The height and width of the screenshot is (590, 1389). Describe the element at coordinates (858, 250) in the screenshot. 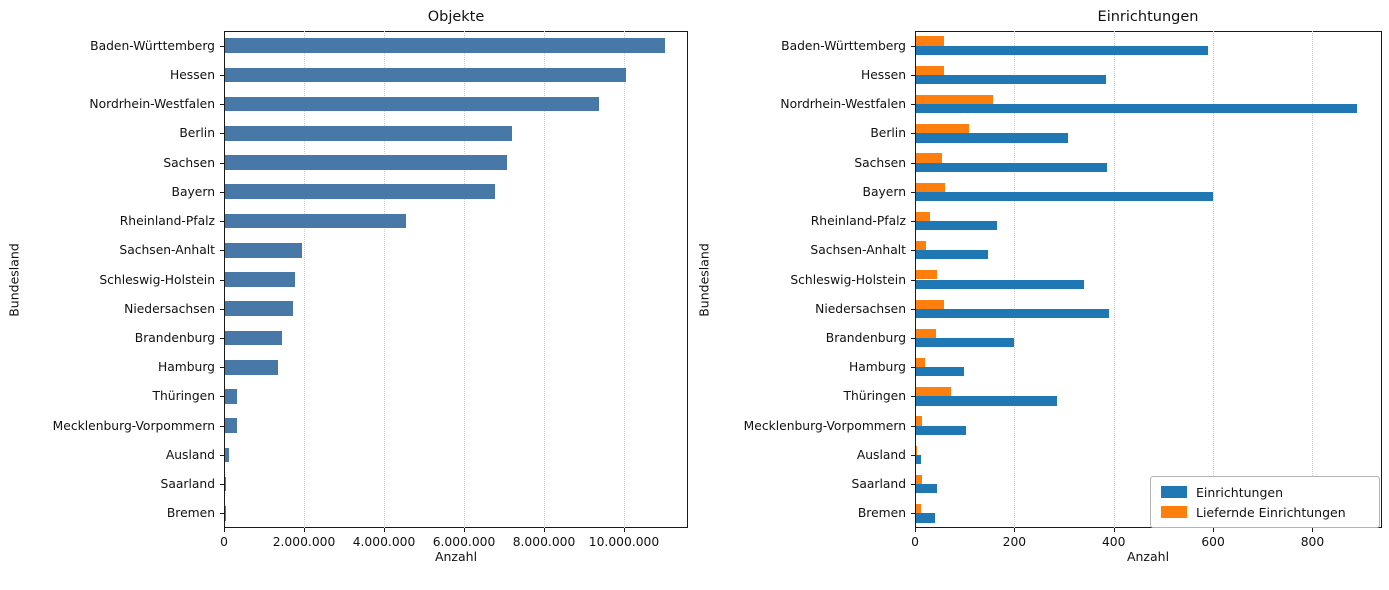

I see `category-label-sachsen-anhalt: Sachsen-Anhalt` at that location.